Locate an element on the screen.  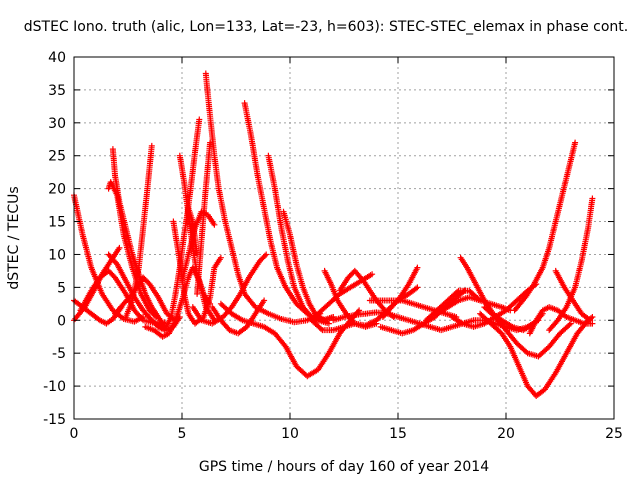
x-tick-label: 15 is located at coordinates (398, 434).